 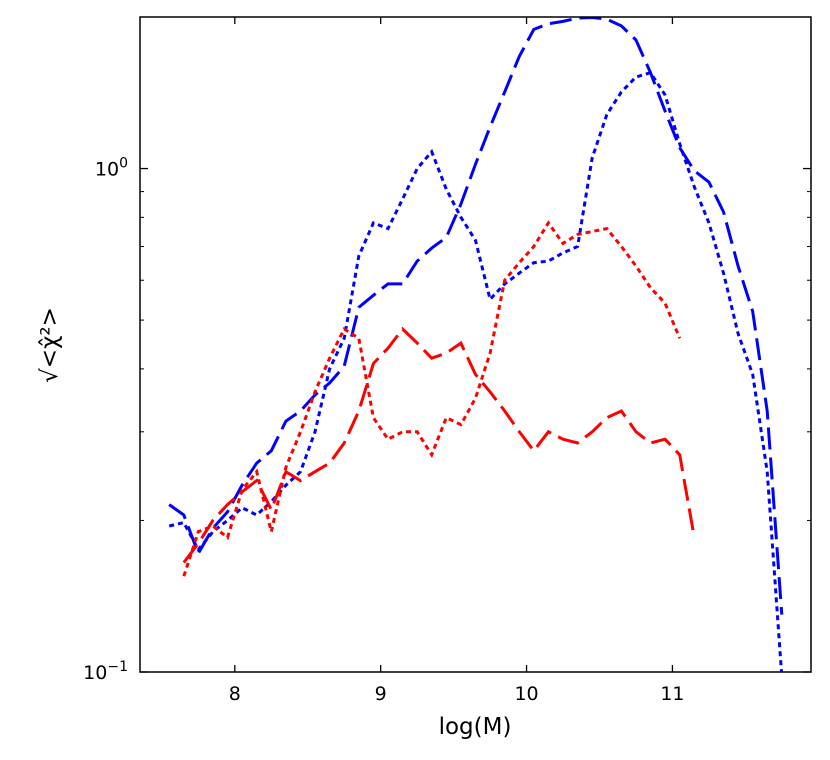 I want to click on x-tick-label: 8, so click(x=235, y=694).